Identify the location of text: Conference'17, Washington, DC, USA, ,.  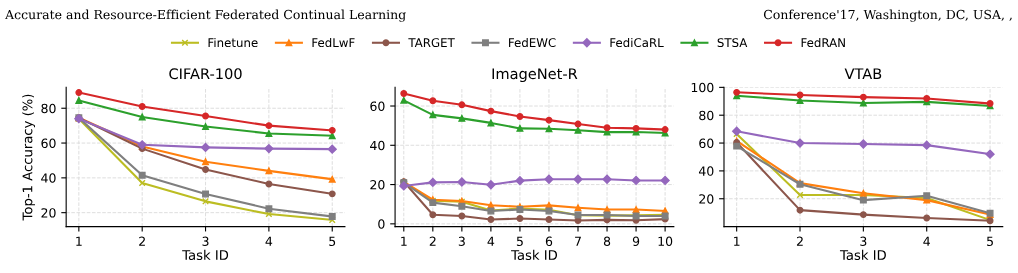
(887, 15).